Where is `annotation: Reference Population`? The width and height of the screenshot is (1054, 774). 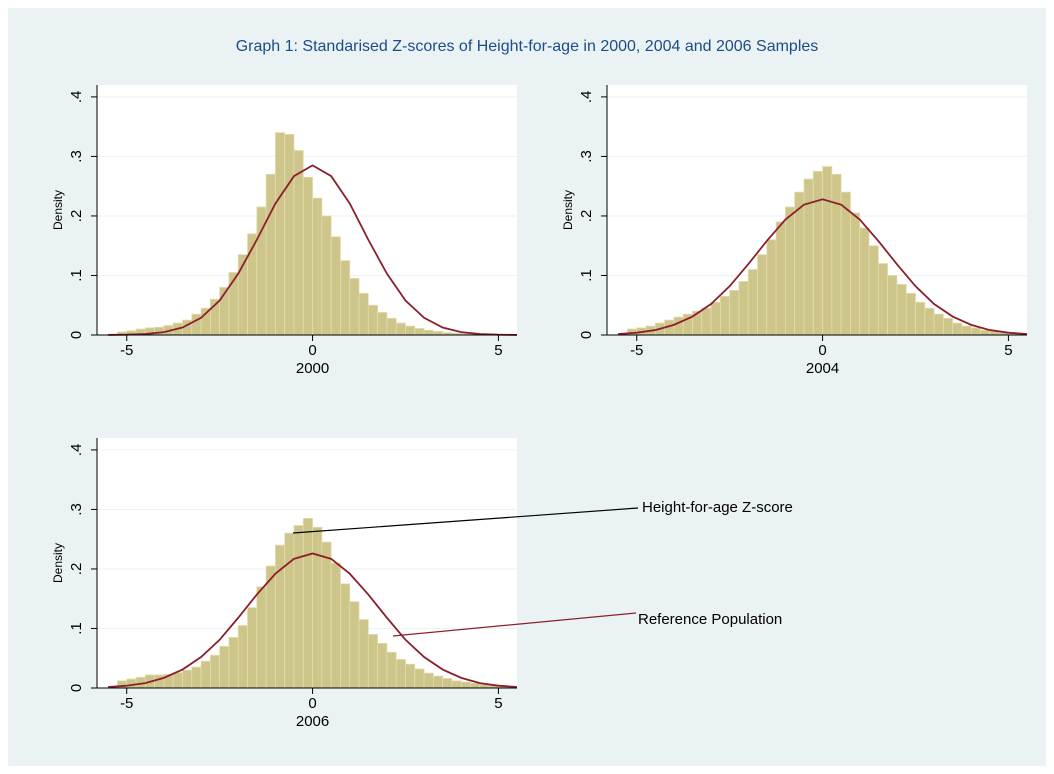
annotation: Reference Population is located at coordinates (710, 619).